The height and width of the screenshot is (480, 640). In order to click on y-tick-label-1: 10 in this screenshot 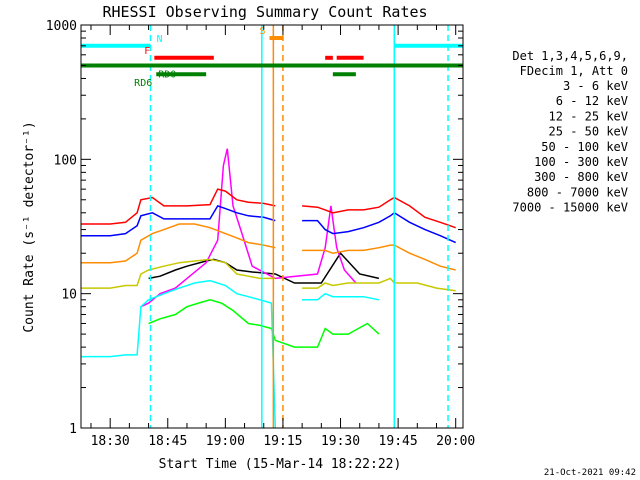, I will do `click(69, 295)`.